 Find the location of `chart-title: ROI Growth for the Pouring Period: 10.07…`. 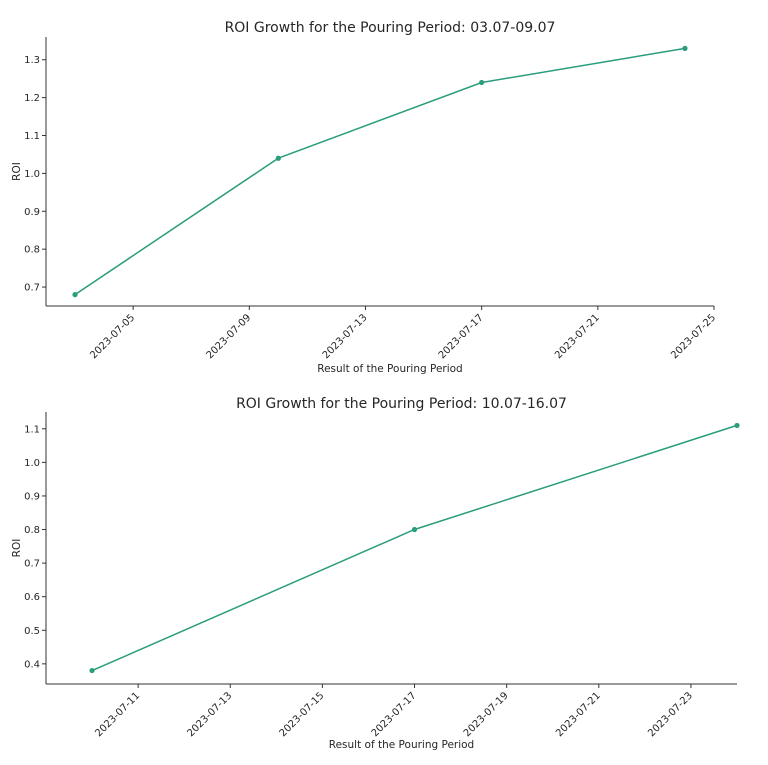

chart-title: ROI Growth for the Pouring Period: 10.07… is located at coordinates (401, 404).